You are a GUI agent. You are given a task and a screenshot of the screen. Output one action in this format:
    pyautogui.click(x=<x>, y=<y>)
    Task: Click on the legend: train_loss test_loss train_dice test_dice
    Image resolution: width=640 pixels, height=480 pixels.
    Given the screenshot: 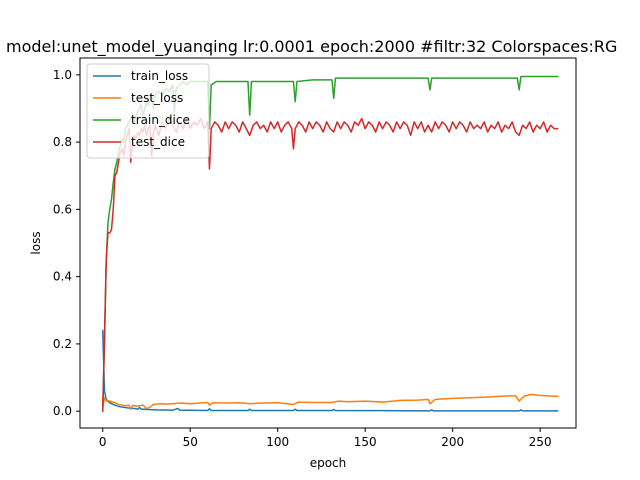 What is the action you would take?
    pyautogui.click(x=148, y=111)
    